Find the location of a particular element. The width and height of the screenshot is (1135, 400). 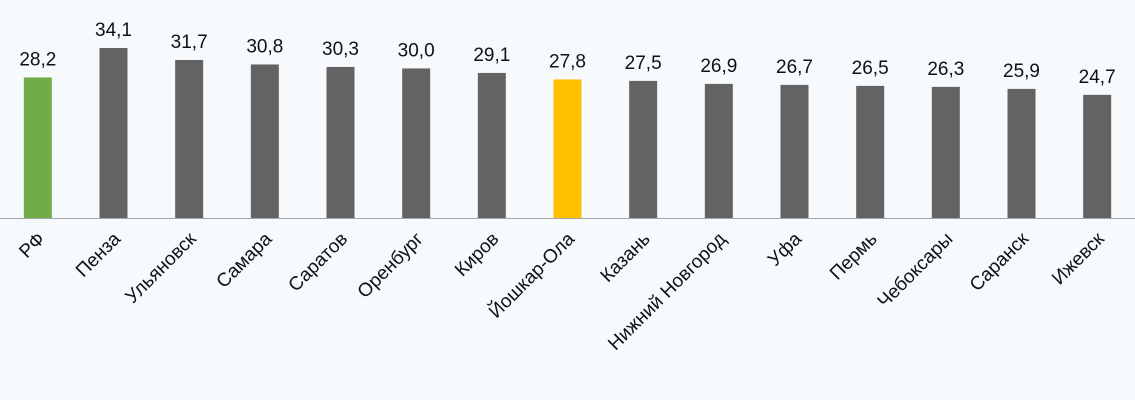

x-tick-label: Киров is located at coordinates (477, 255).